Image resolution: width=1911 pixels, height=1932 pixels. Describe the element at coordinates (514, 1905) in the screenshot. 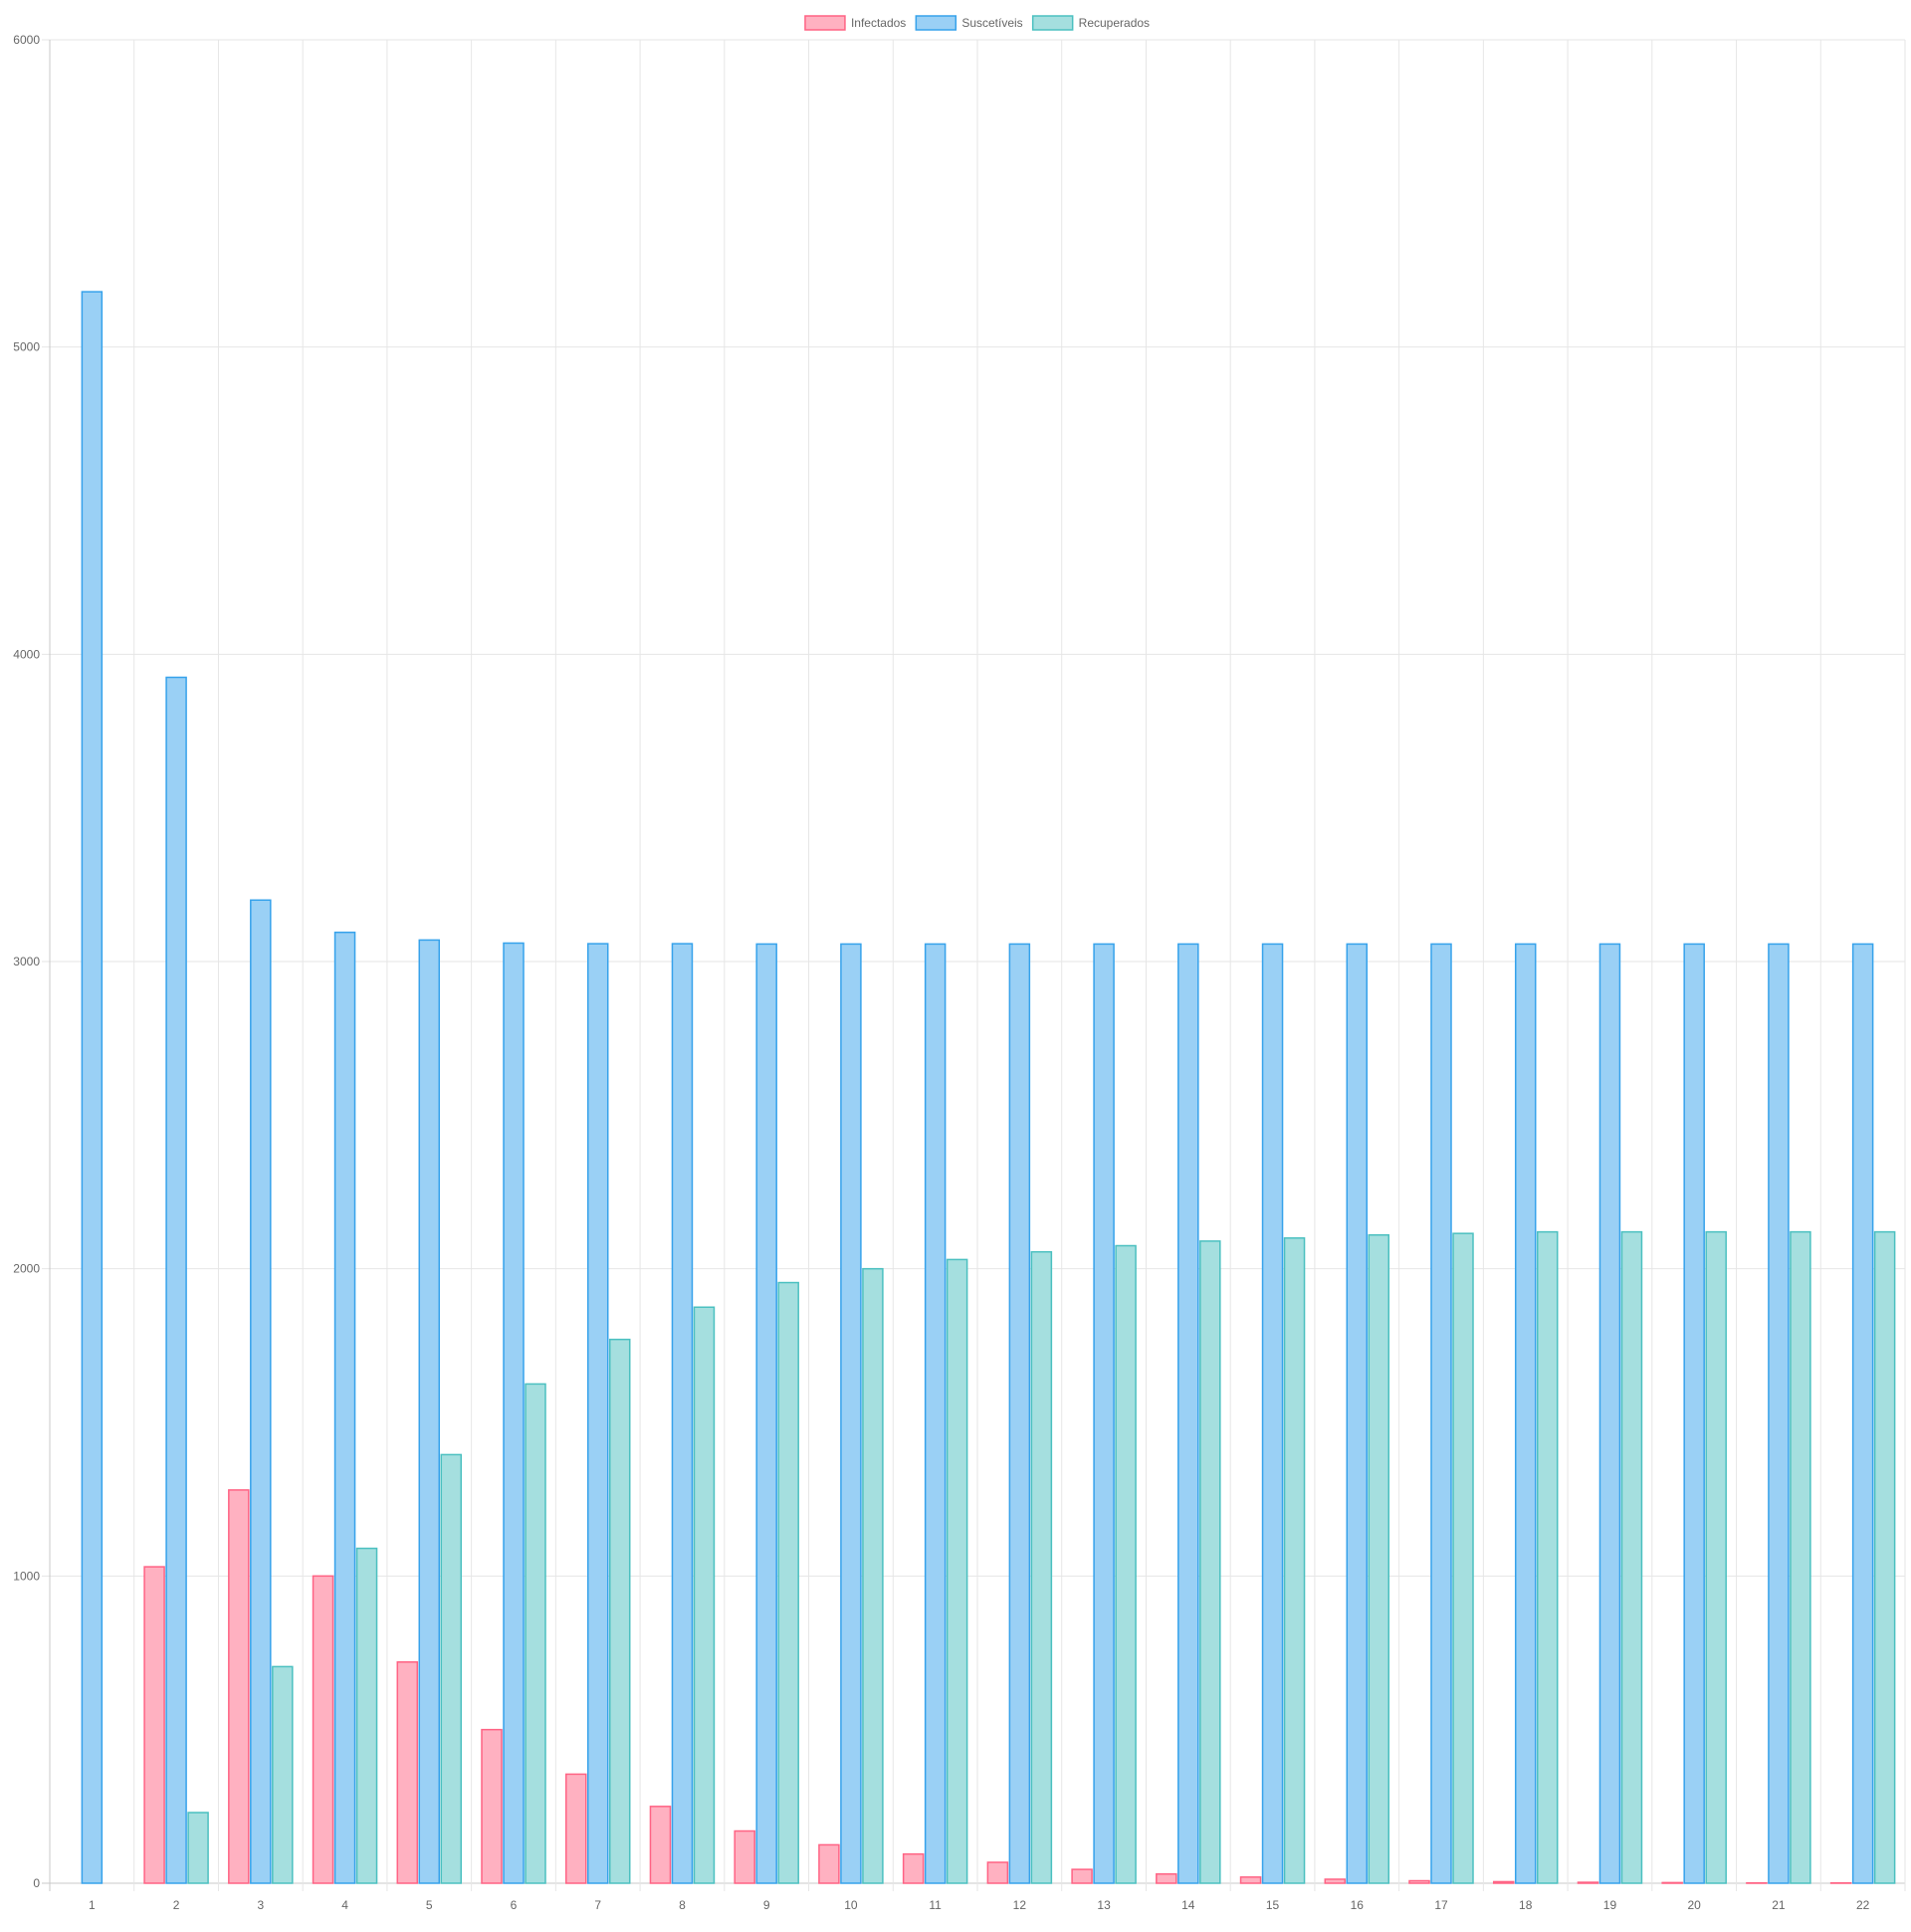

I see `x-tick-label: 6` at that location.